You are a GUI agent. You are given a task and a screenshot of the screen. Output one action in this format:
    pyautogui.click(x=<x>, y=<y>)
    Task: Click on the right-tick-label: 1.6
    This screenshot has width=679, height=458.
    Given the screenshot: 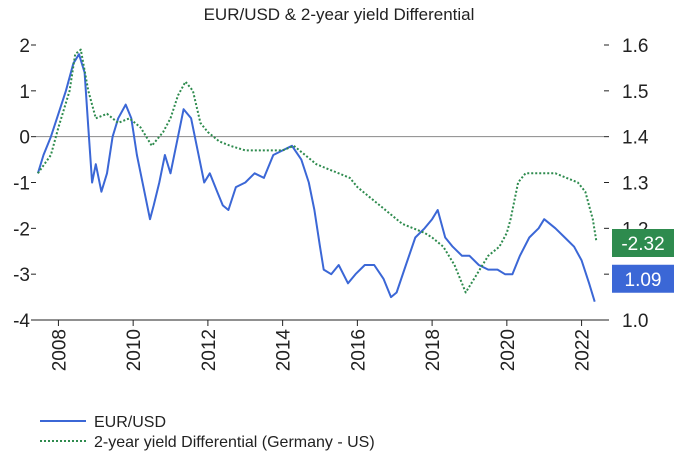 What is the action you would take?
    pyautogui.click(x=635, y=46)
    